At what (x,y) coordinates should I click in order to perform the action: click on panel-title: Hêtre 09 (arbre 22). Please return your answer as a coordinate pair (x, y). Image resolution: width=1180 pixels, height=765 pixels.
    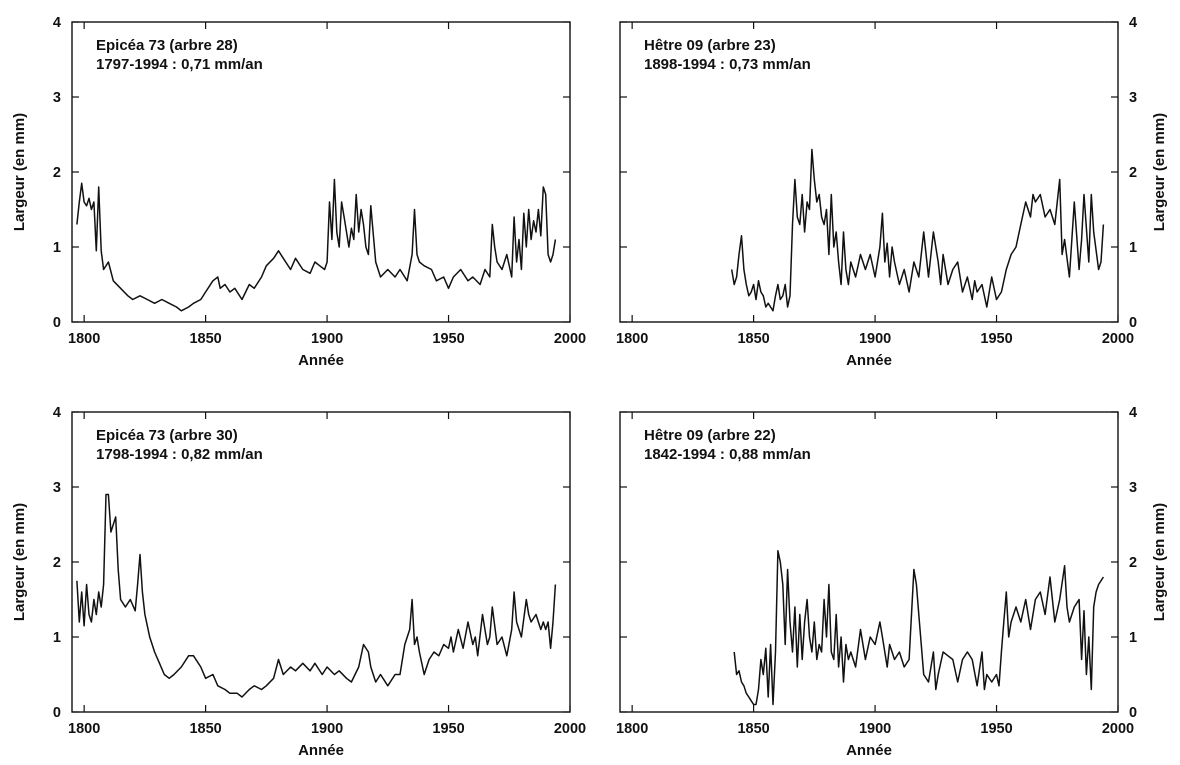
    Looking at the image, I should click on (710, 435).